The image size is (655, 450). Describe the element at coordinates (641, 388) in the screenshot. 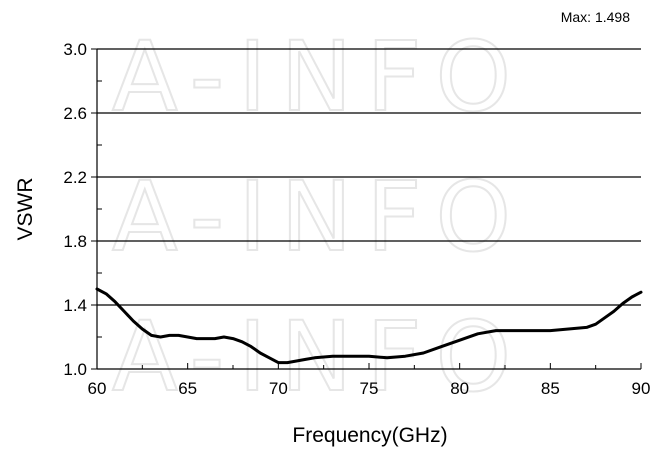

I see `x-tick-label: 90` at that location.